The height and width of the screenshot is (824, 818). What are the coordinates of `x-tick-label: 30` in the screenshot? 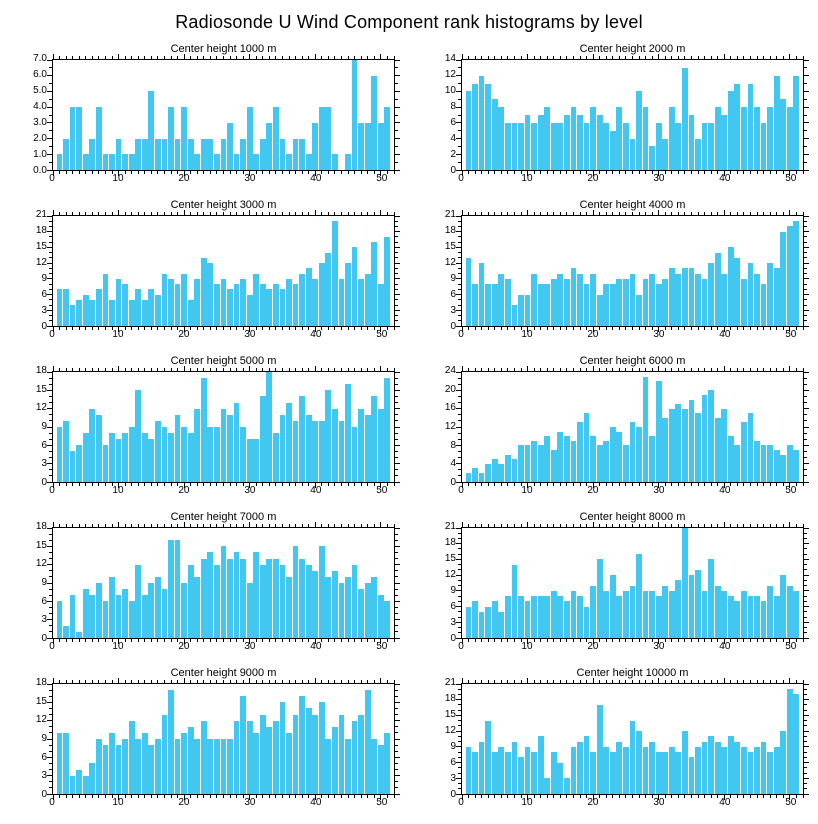 It's located at (659, 178).